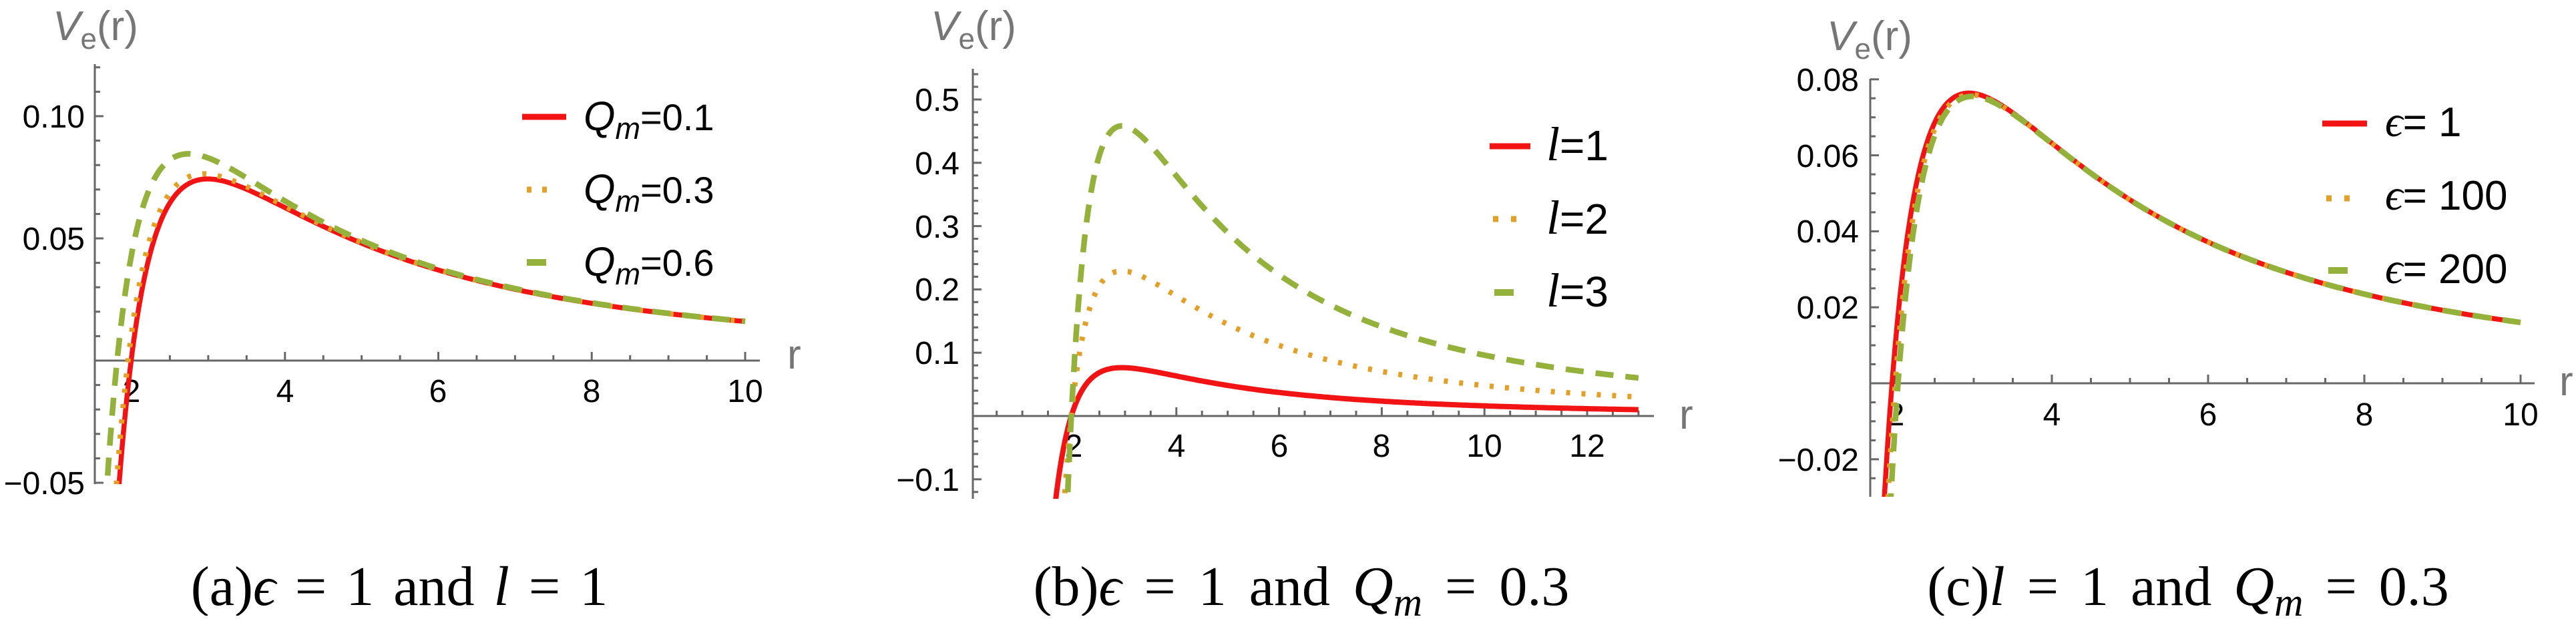  Describe the element at coordinates (937, 164) in the screenshot. I see `svg-text: 0.4` at that location.